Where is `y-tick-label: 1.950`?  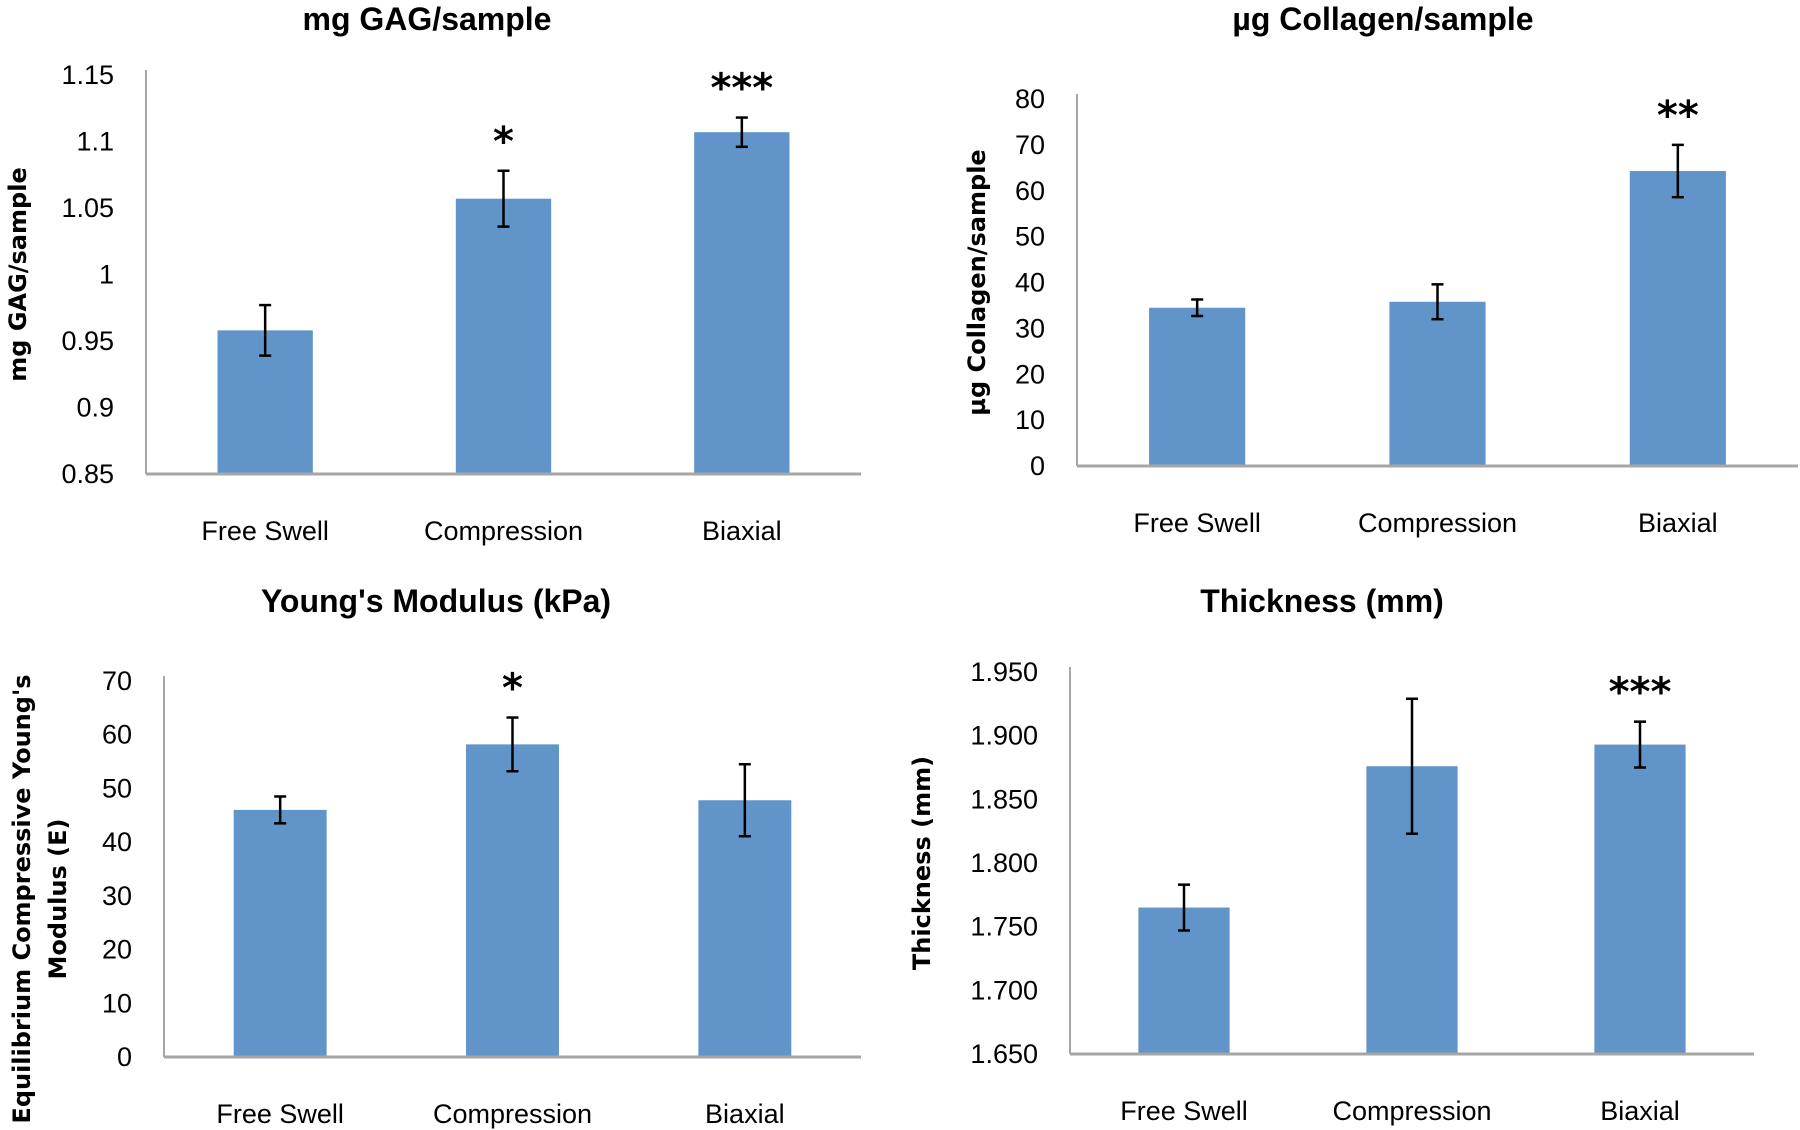
y-tick-label: 1.950 is located at coordinates (1004, 672).